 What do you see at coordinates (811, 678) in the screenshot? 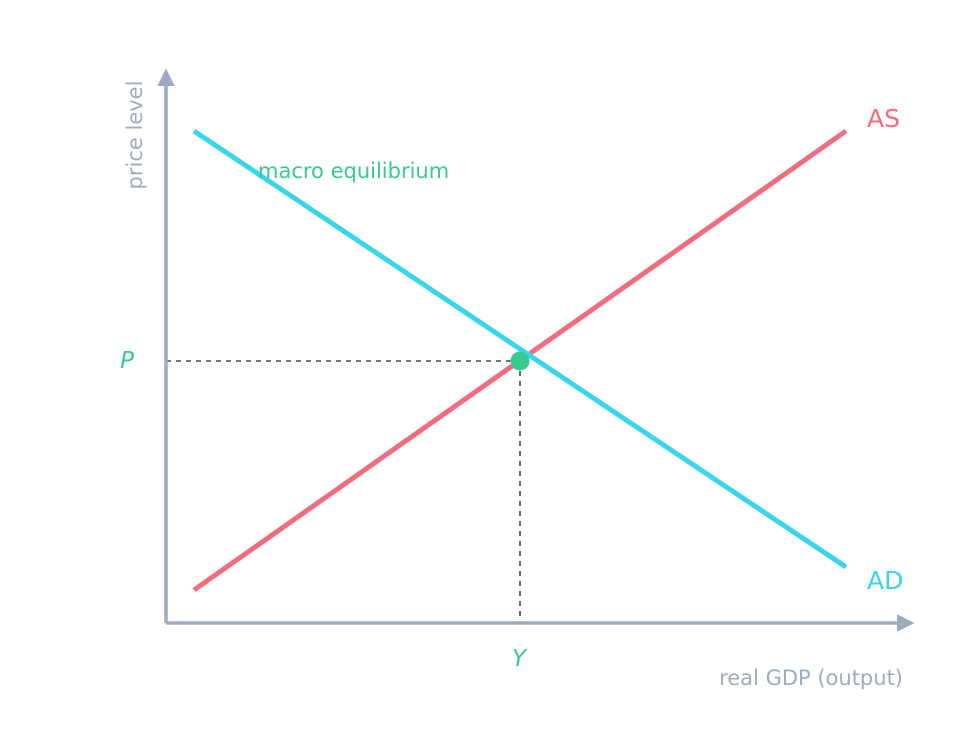
I see `x-axis-title: real GDP (output)` at bounding box center [811, 678].